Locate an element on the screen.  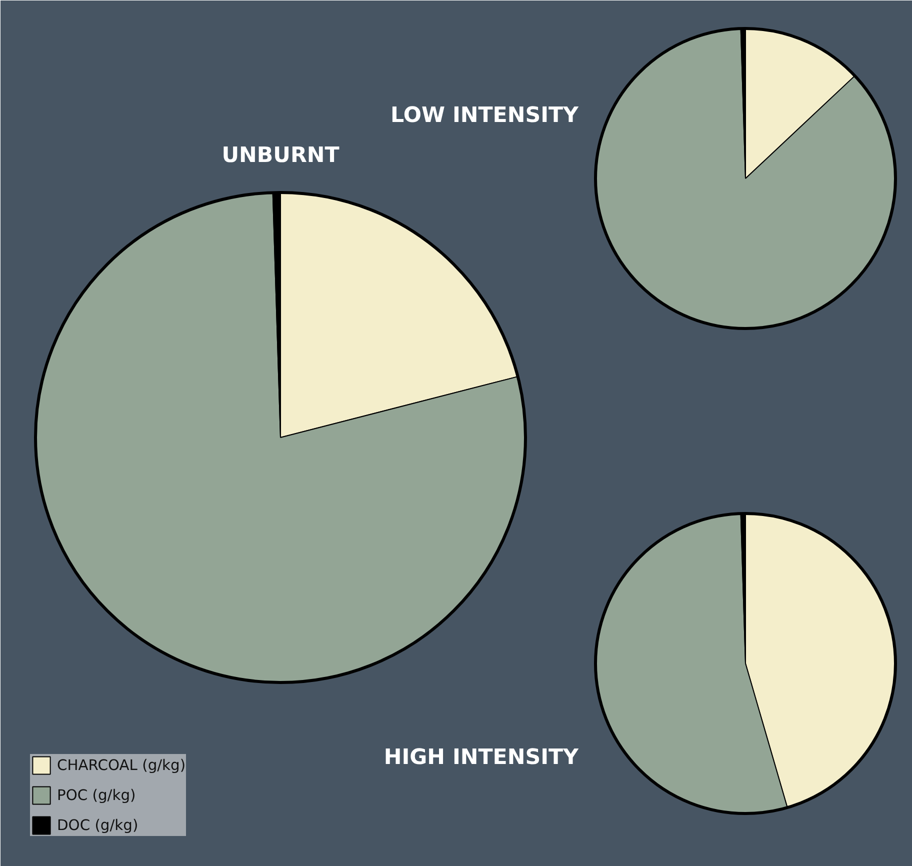
text: LOW INTENSITY is located at coordinates (485, 115).